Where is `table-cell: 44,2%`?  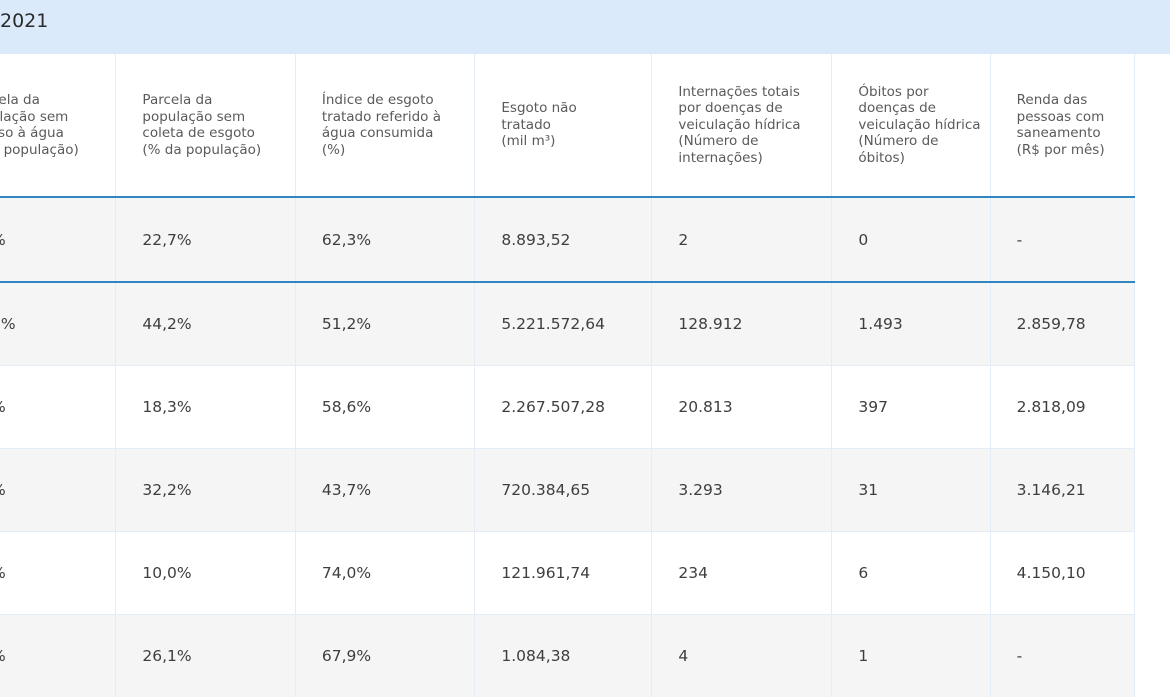 table-cell: 44,2% is located at coordinates (205, 324).